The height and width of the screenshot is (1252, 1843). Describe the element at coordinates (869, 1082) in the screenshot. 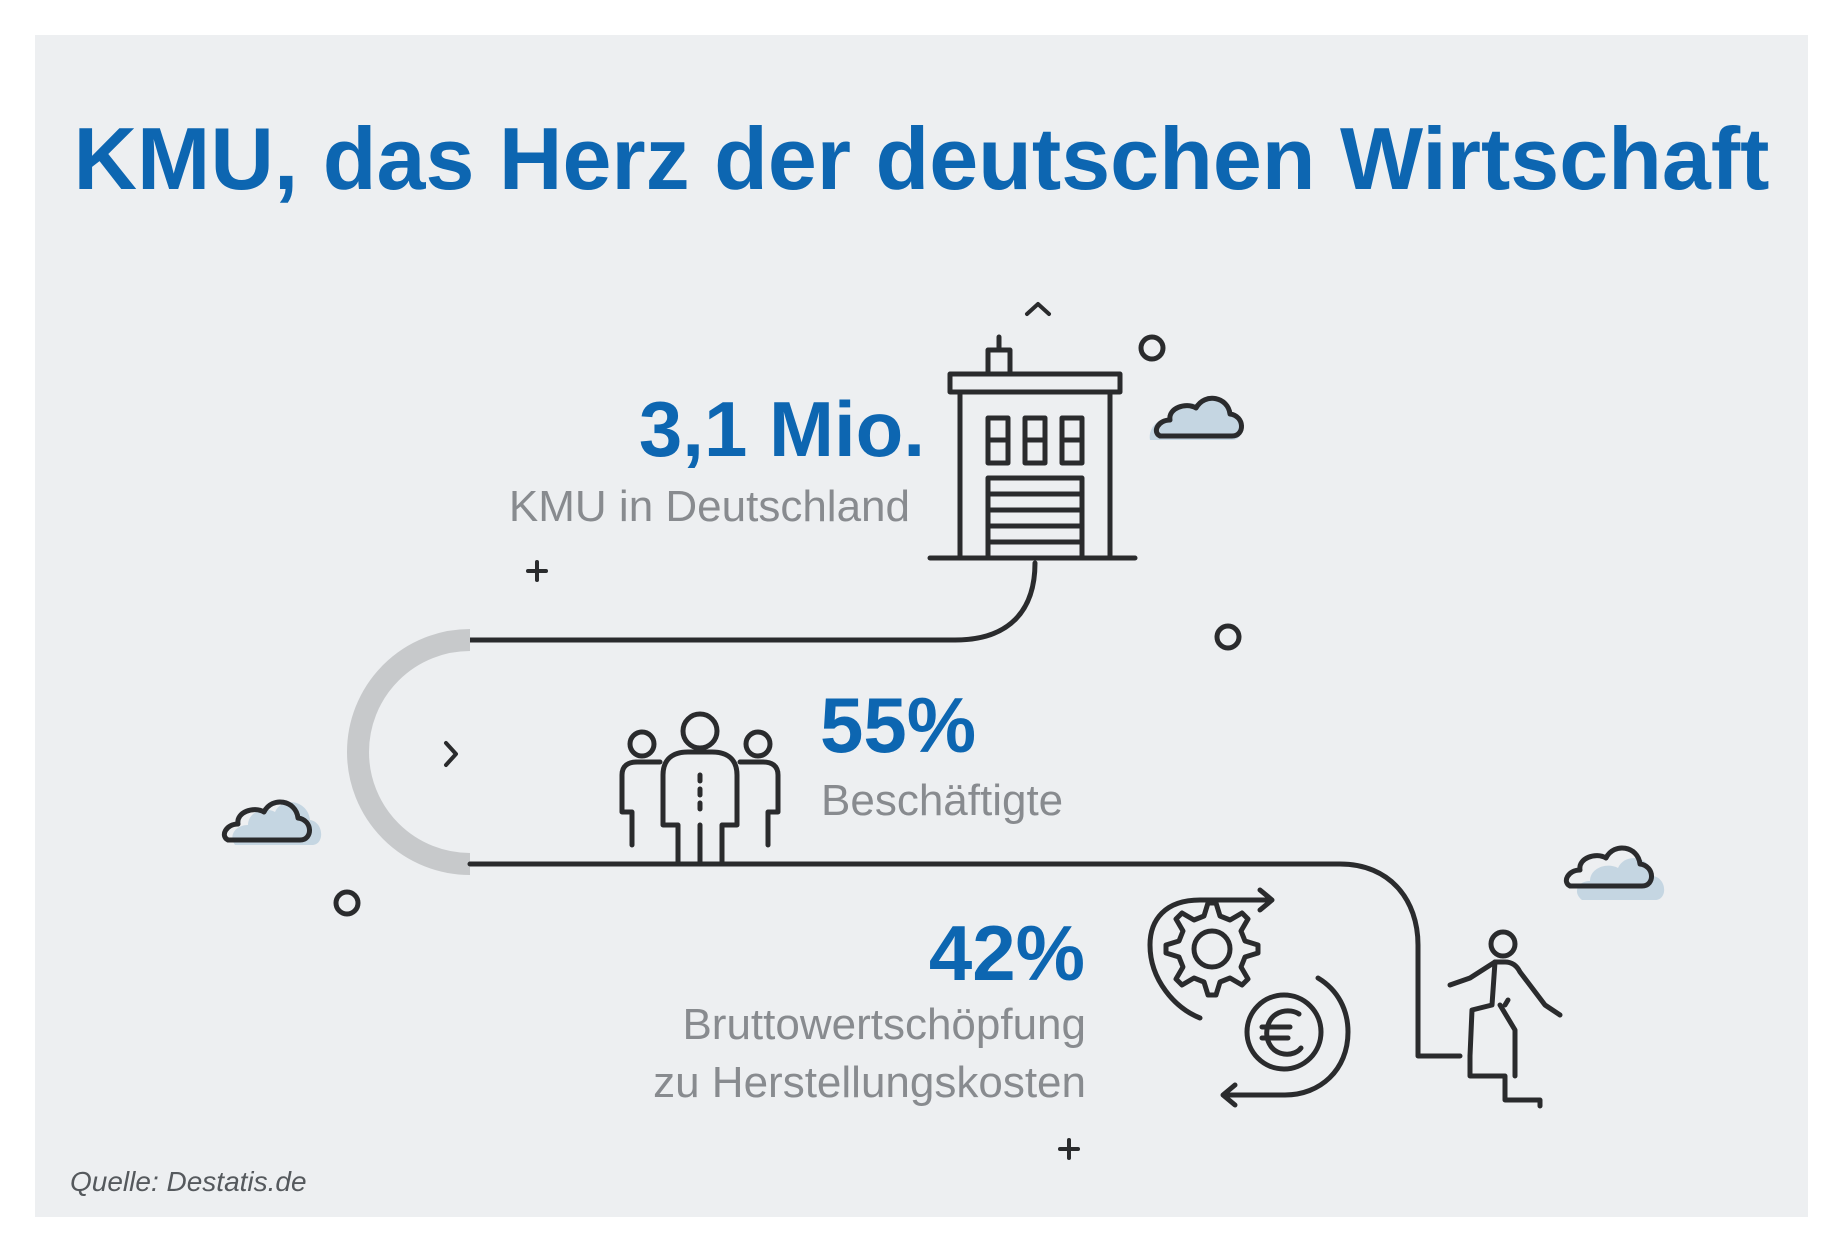

I see `stat-value-added-label-line2: zu Herstellungskosten` at that location.